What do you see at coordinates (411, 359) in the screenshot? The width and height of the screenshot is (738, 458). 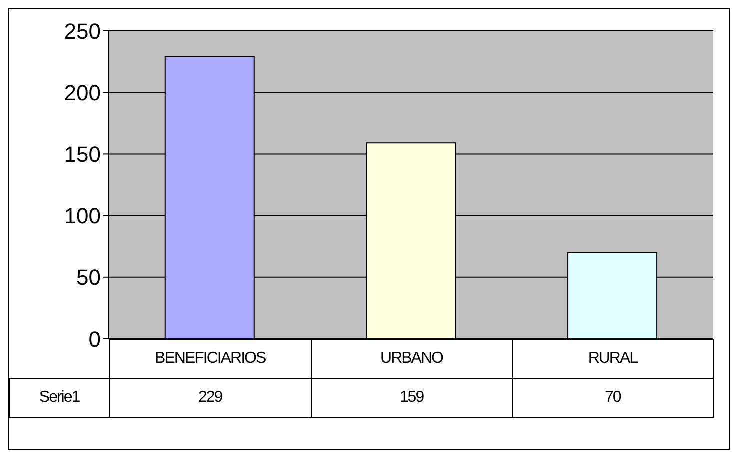 I see `x-tick-label: URBANO` at bounding box center [411, 359].